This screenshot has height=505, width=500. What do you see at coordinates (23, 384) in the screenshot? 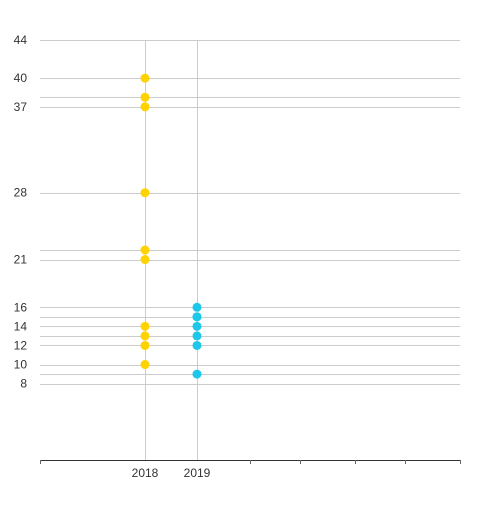
I see `y-tick-label: 8` at bounding box center [23, 384].